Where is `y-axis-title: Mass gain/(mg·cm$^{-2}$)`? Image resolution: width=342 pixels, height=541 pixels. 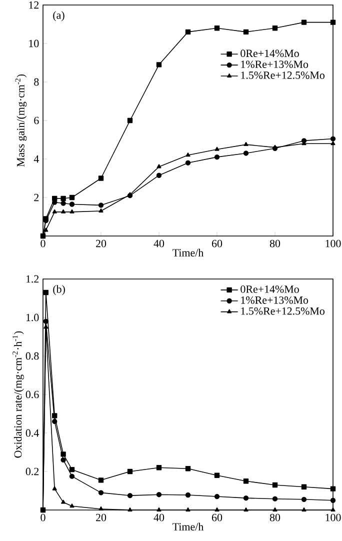 y-axis-title: Mass gain/(mg·cm$^{-2}$) is located at coordinates (21, 120).